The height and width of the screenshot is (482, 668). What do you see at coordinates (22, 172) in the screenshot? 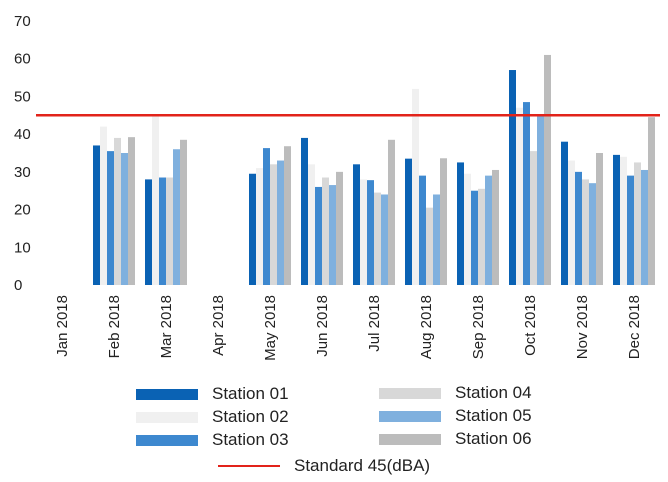
I see `y-tick-label: 30` at bounding box center [22, 172].